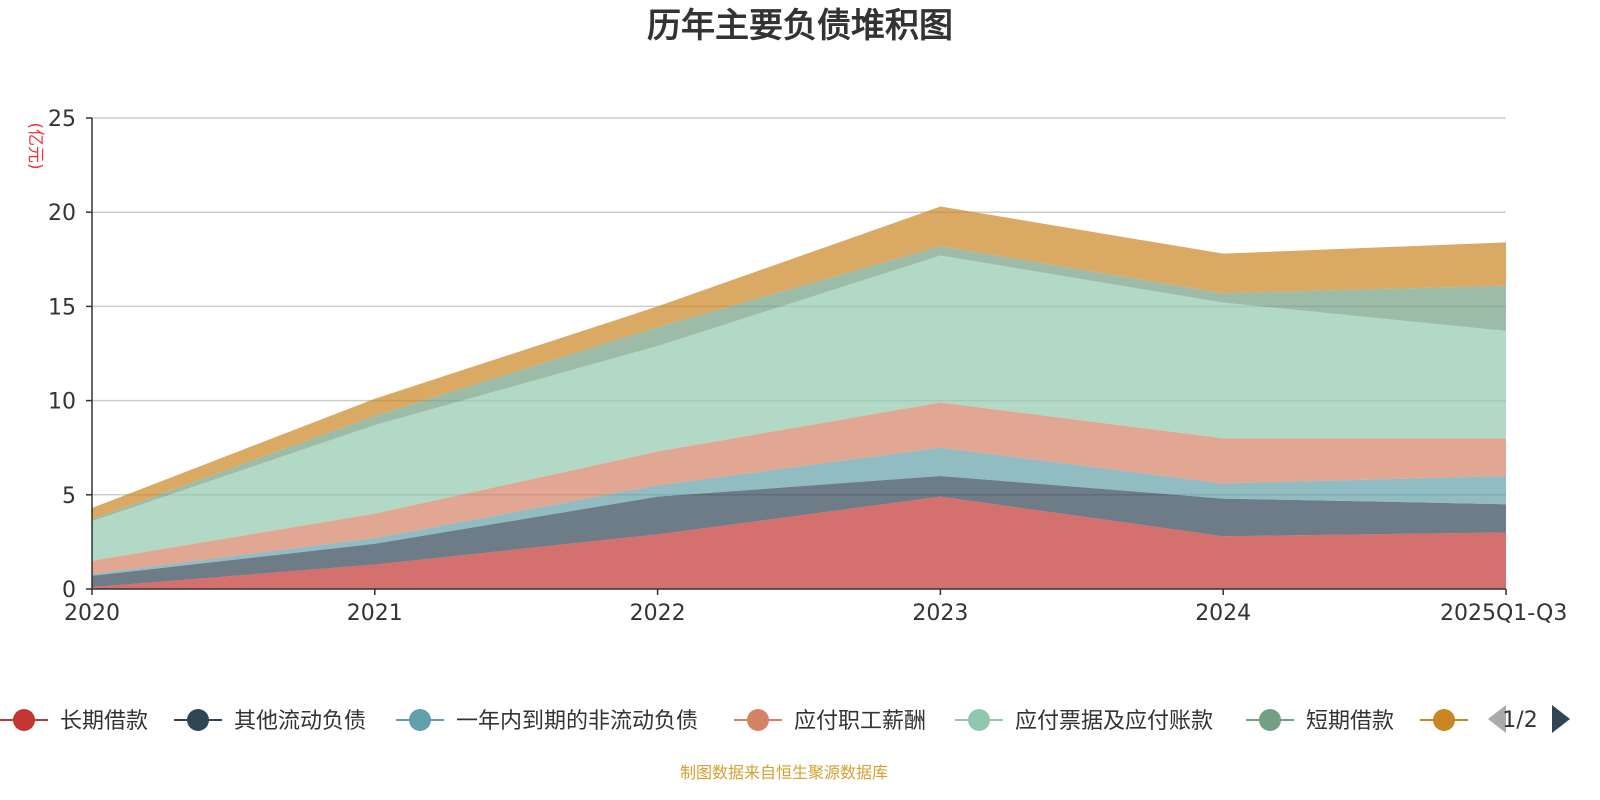  What do you see at coordinates (940, 613) in the screenshot?
I see `x-tick-label: 2023` at bounding box center [940, 613].